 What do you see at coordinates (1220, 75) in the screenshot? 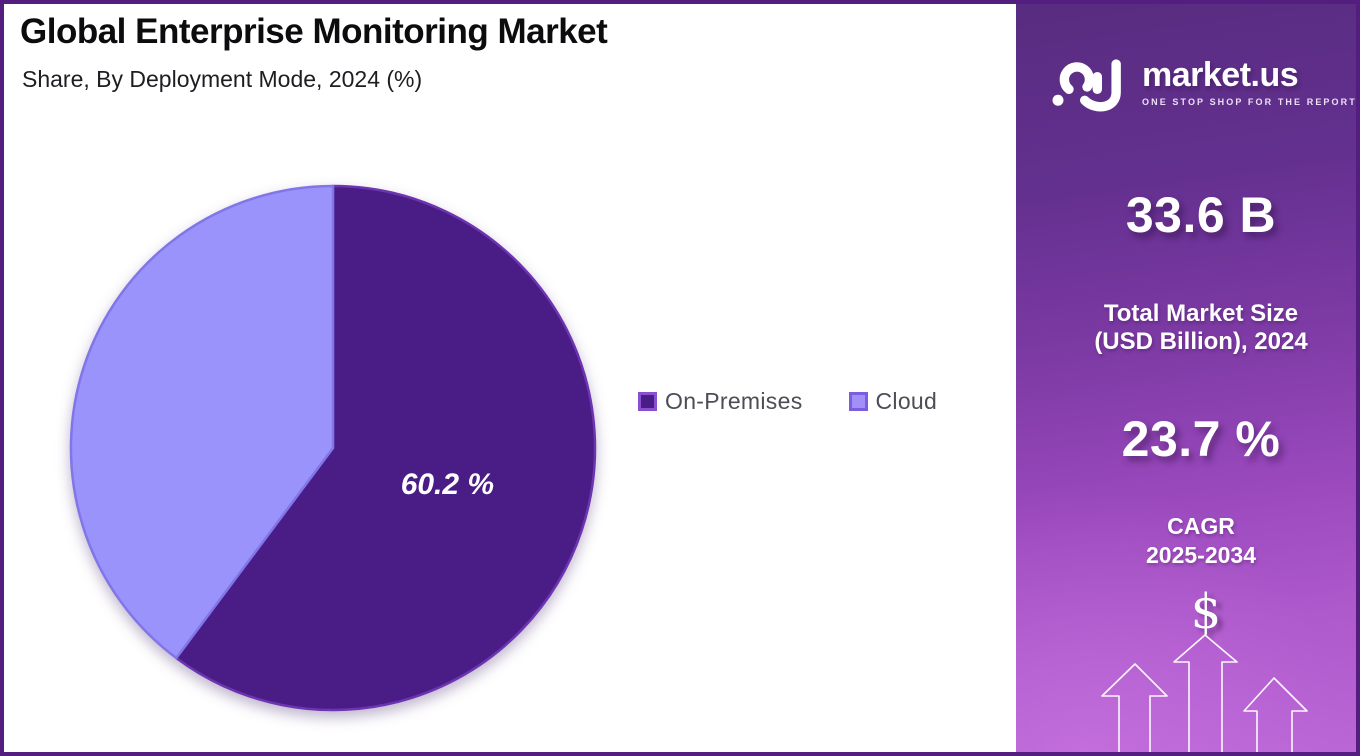
I see `brand-name: market.us` at bounding box center [1220, 75].